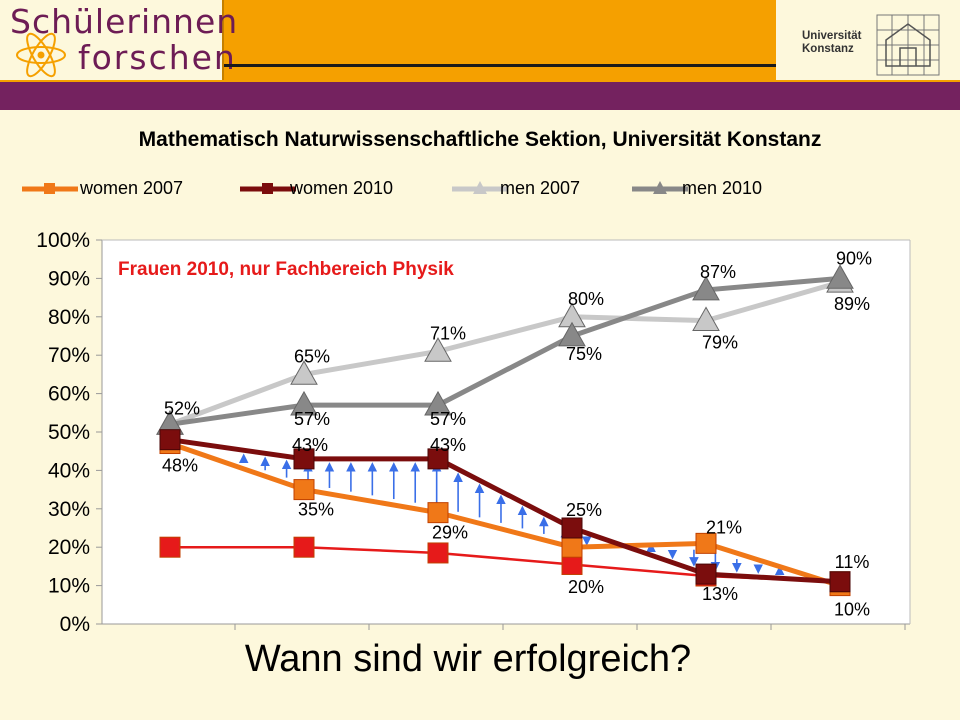 The height and width of the screenshot is (720, 960). I want to click on data-label: 29%, so click(450, 533).